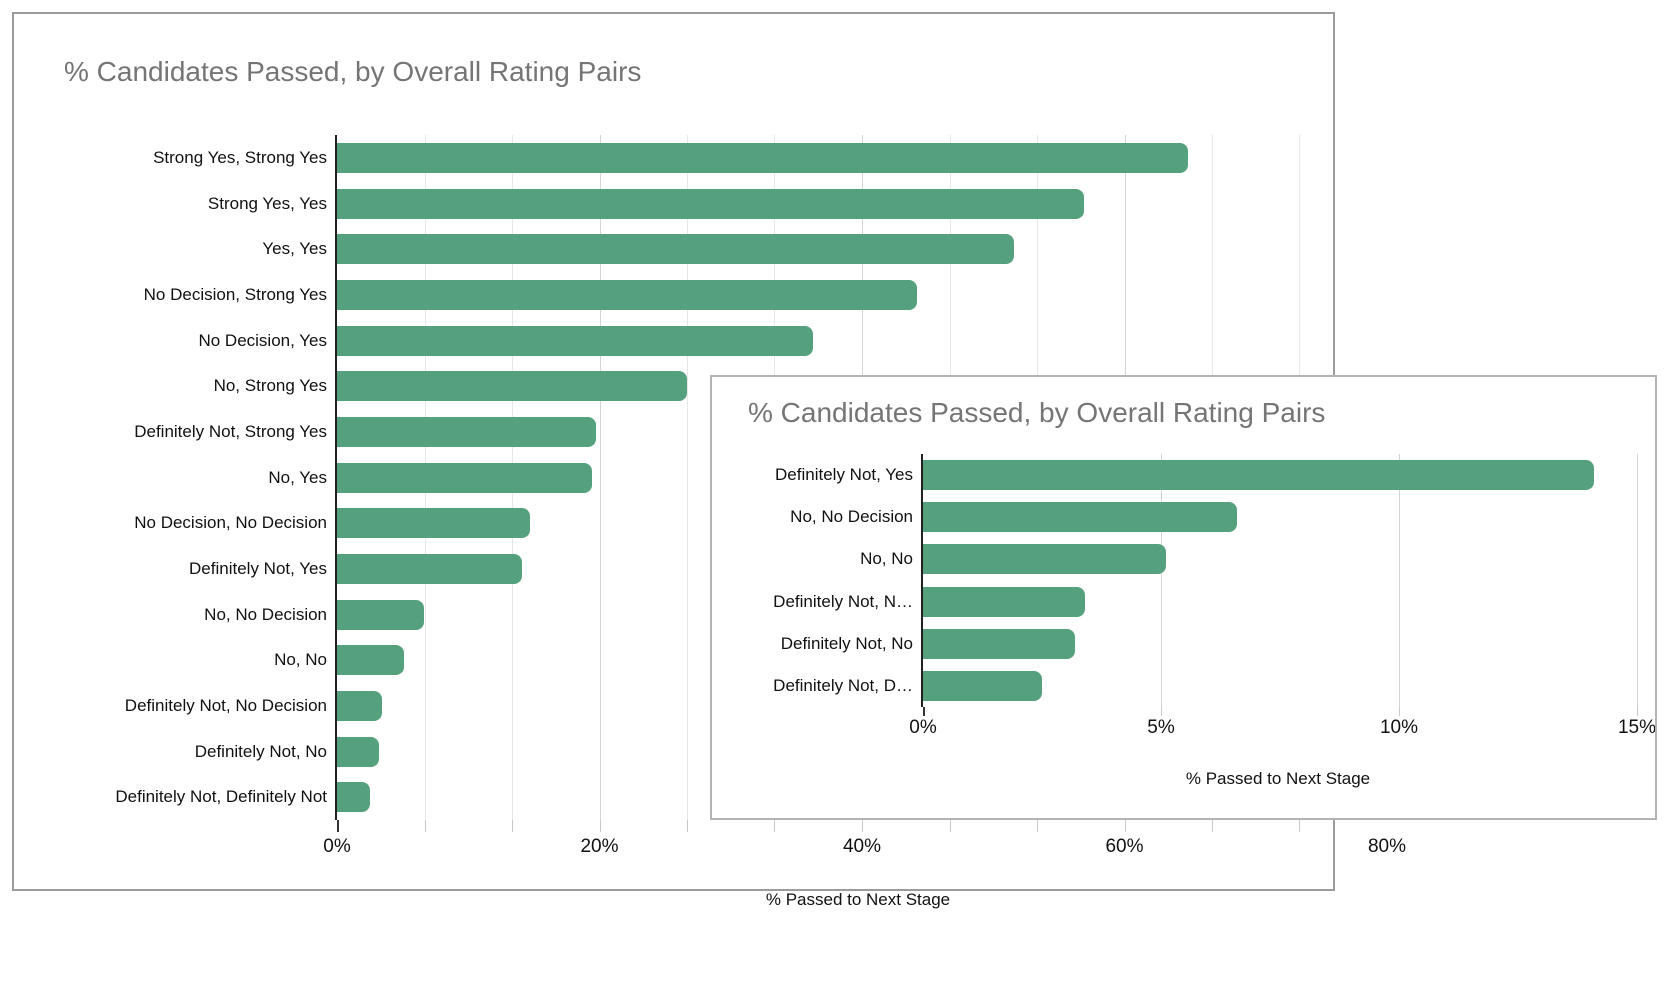 Image resolution: width=1678 pixels, height=982 pixels. What do you see at coordinates (433, 523) in the screenshot?
I see `bar-no-decision-no-decision` at bounding box center [433, 523].